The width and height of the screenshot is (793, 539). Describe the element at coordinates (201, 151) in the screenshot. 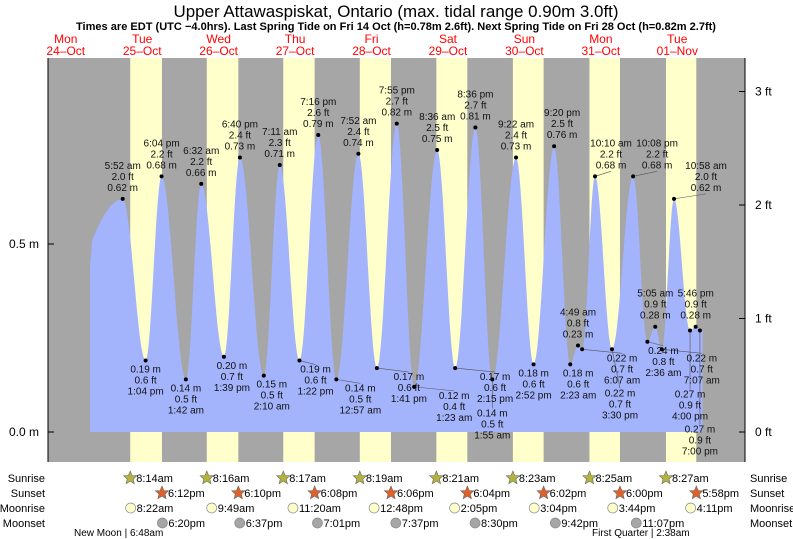

I see `tide-time-label: 6:32 am` at that location.